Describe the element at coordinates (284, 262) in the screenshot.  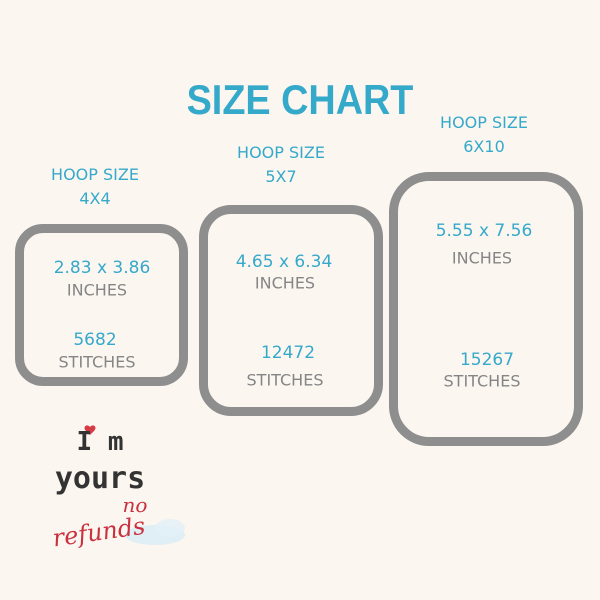
I see `dimensions-5x7: 4.65 x 6.34` at that location.